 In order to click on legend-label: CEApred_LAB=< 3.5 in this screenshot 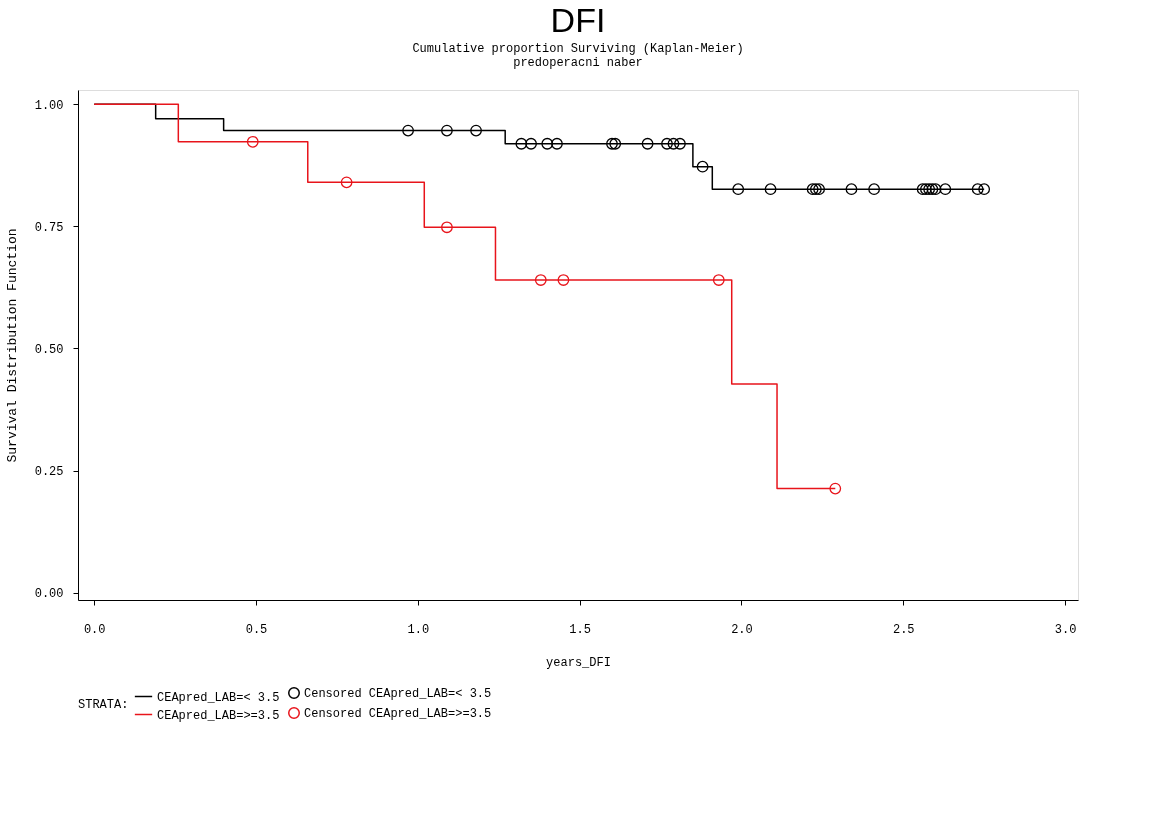, I will do `click(218, 697)`.